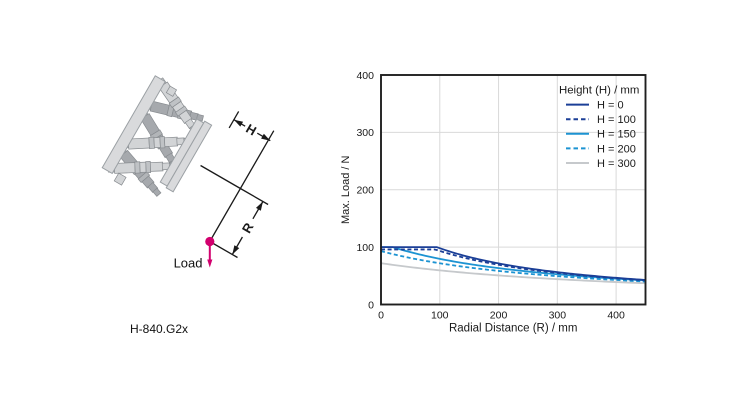  Describe the element at coordinates (616, 164) in the screenshot. I see `svg-text: H = 300` at that location.